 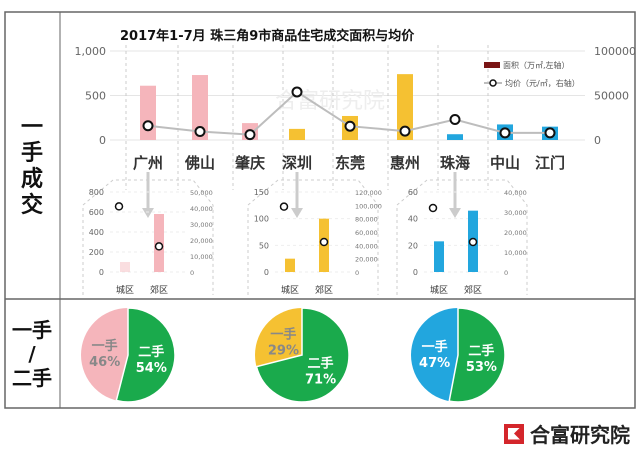 What do you see at coordinates (542, 83) in the screenshot?
I see `legend-price: 均价（元/㎡，右轴）` at bounding box center [542, 83].